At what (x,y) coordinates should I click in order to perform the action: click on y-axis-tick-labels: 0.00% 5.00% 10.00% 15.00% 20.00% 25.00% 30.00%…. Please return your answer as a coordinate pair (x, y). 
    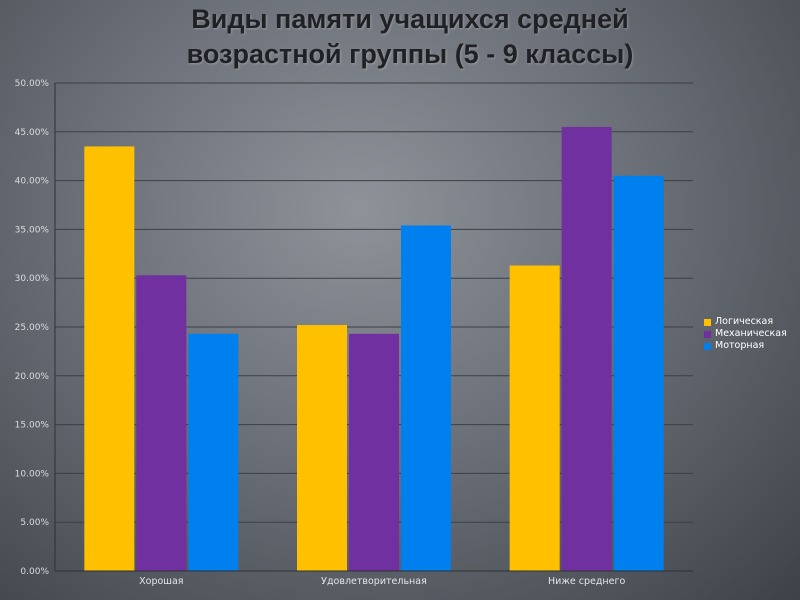
    Looking at the image, I should click on (32, 328).